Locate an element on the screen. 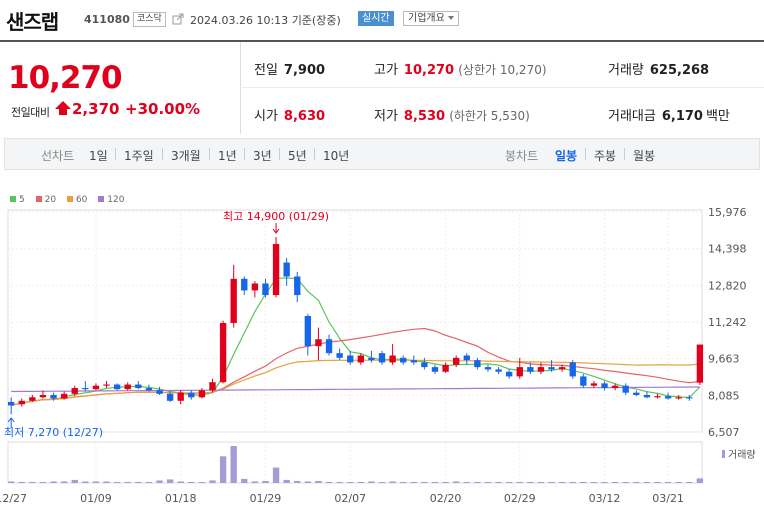  tab-1w: 1주일 is located at coordinates (139, 156).